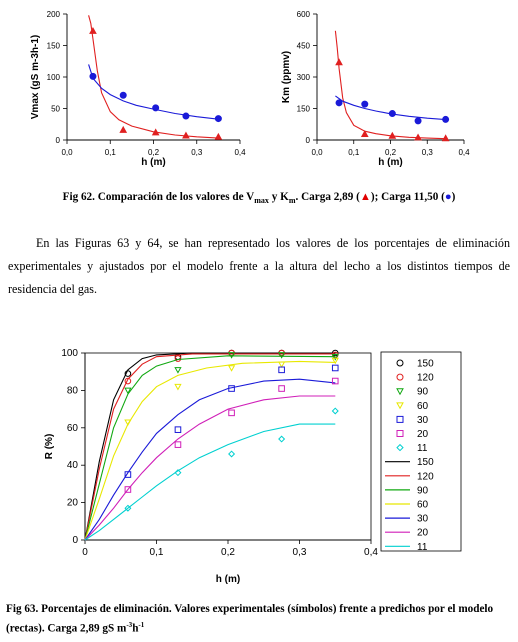  Describe the element at coordinates (73, 390) in the screenshot. I see `y-tick-label: 80` at that location.